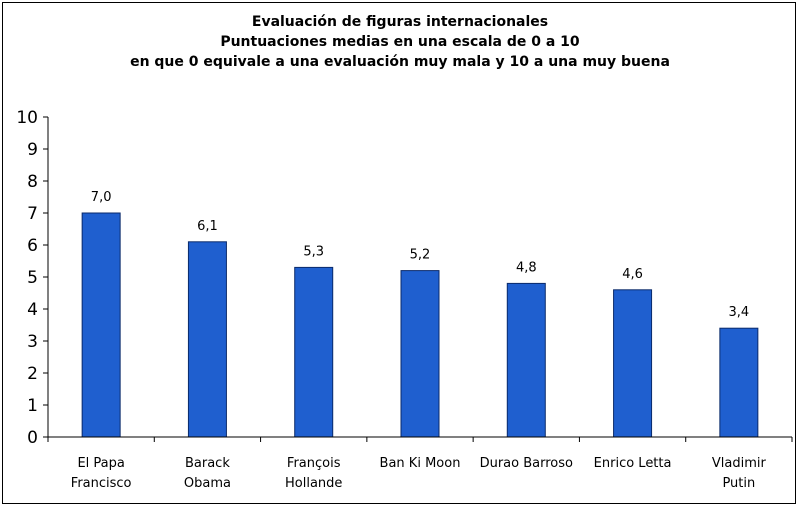  I want to click on bar-value-label: 6,1, so click(207, 226).